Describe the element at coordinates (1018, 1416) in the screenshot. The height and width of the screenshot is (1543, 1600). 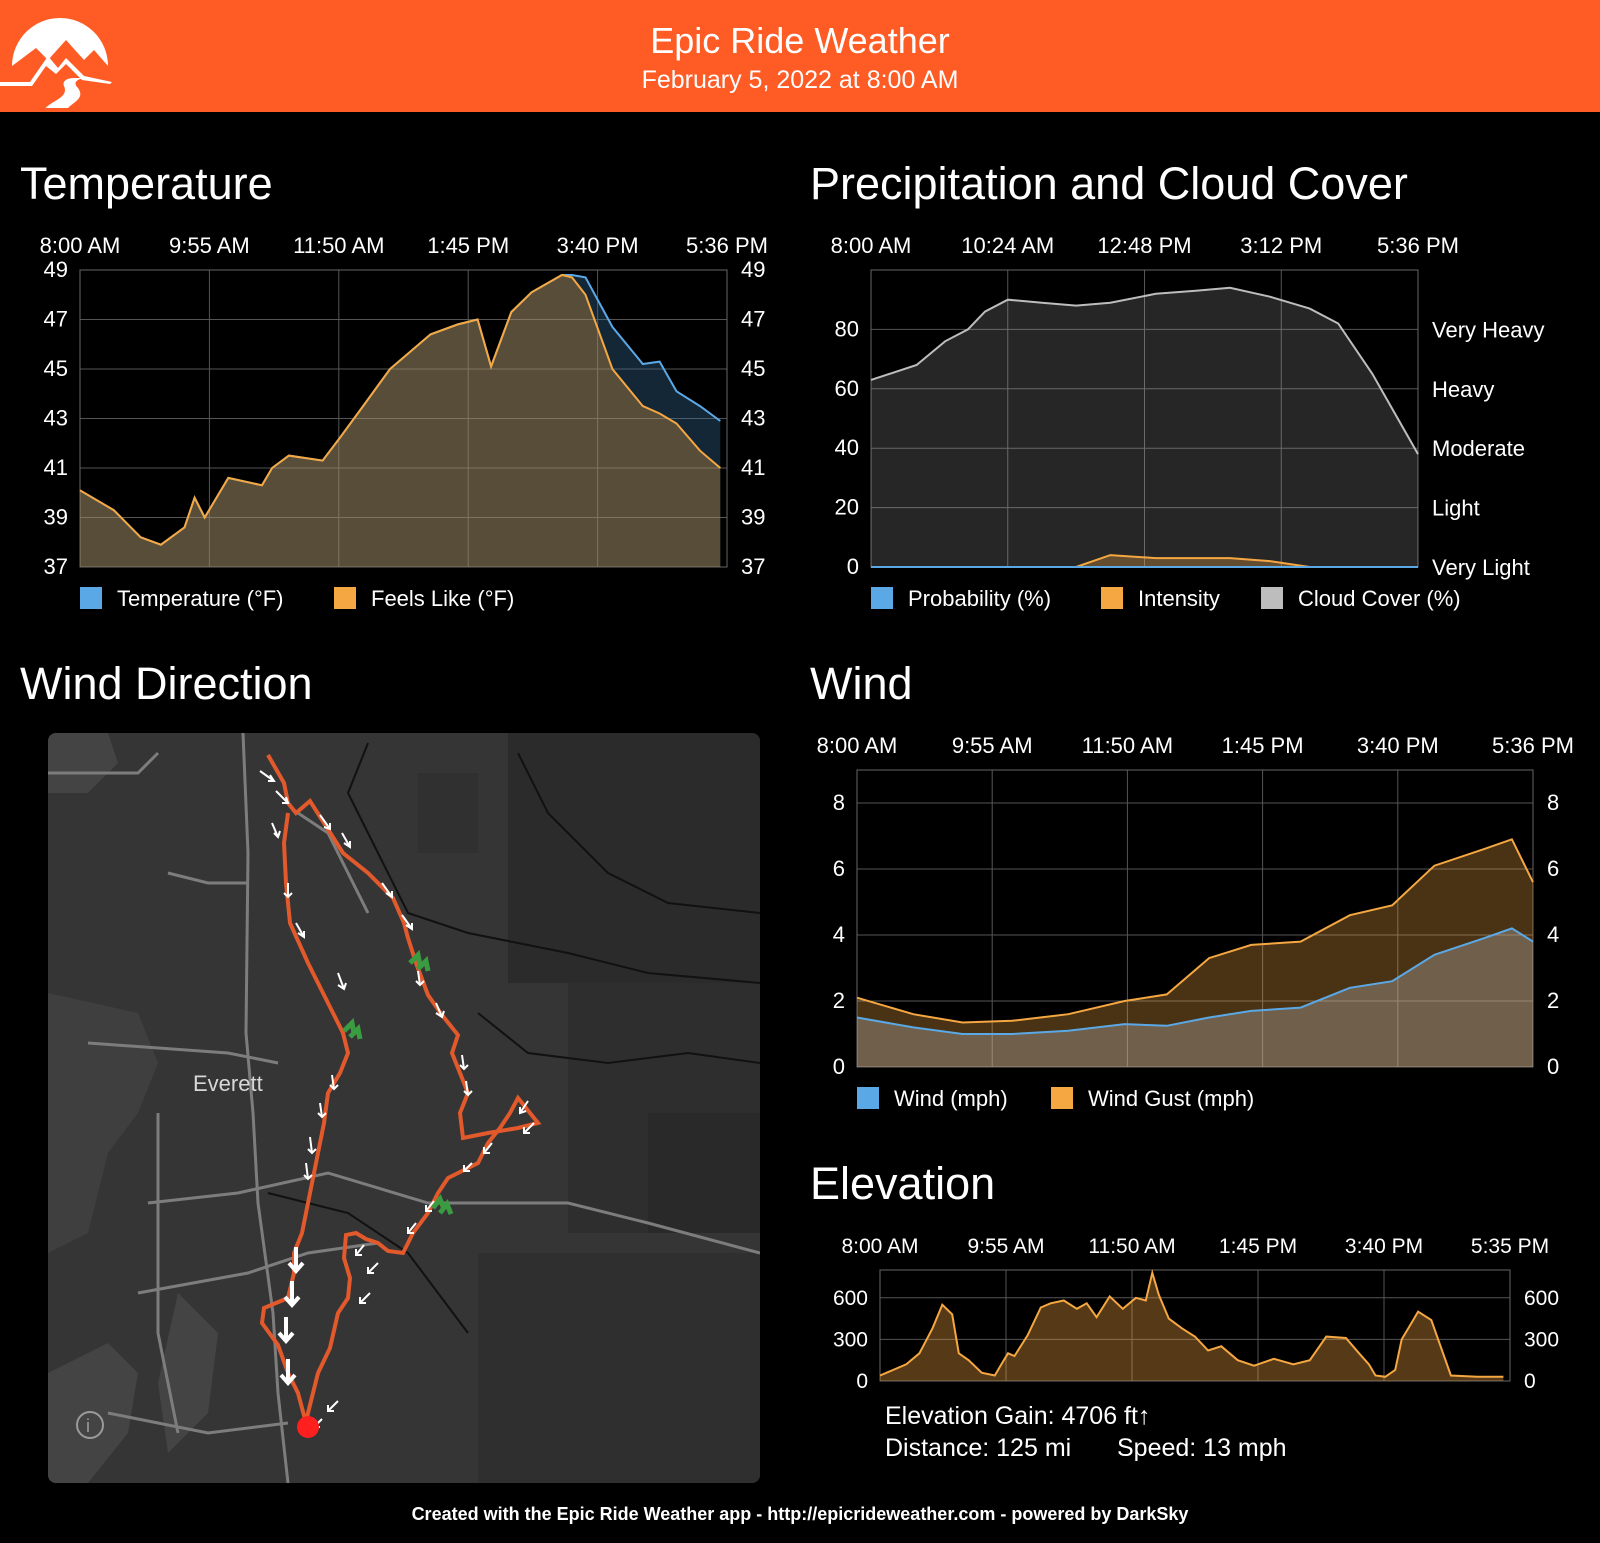
I see `elevation-gain: Elevation Gain: 4706 ft↑` at that location.